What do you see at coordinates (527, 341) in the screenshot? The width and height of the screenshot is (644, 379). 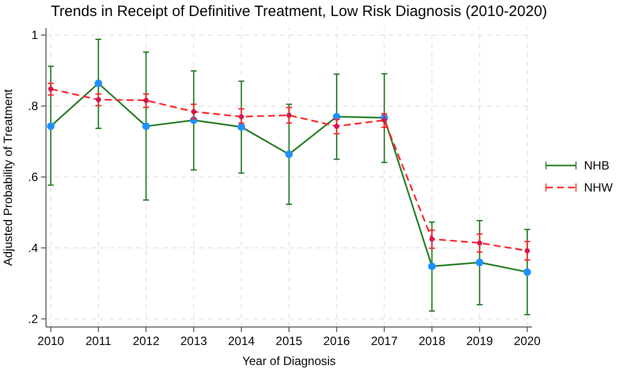 I see `x-tick-label: 2020` at bounding box center [527, 341].